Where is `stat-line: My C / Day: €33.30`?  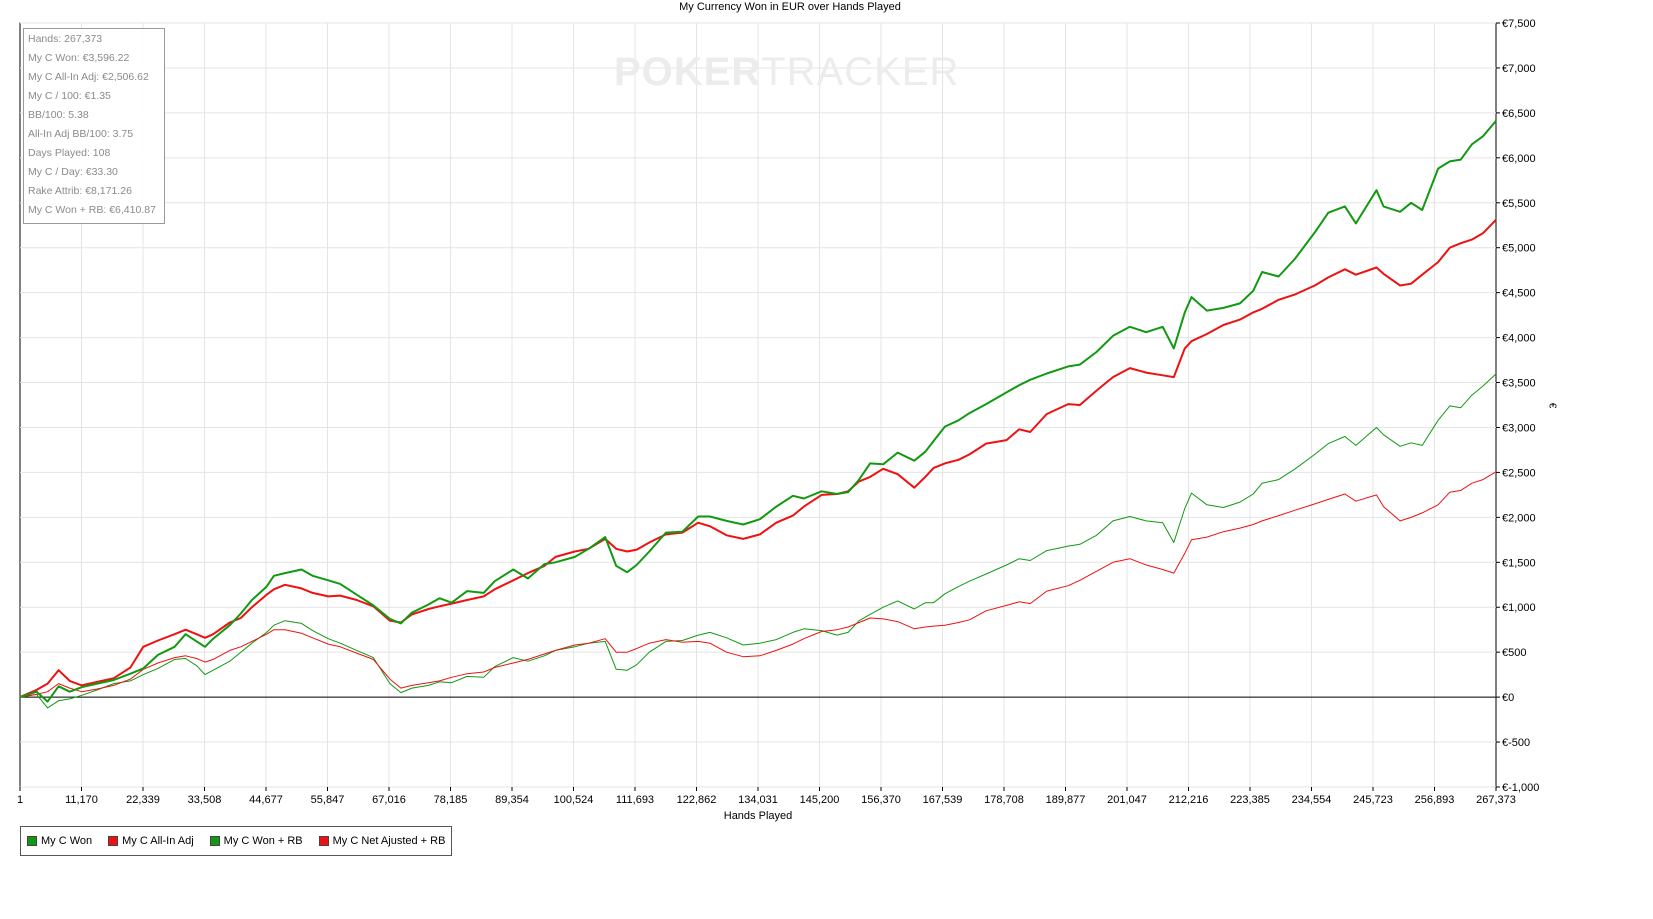 stat-line: My C / Day: €33.30 is located at coordinates (73, 172).